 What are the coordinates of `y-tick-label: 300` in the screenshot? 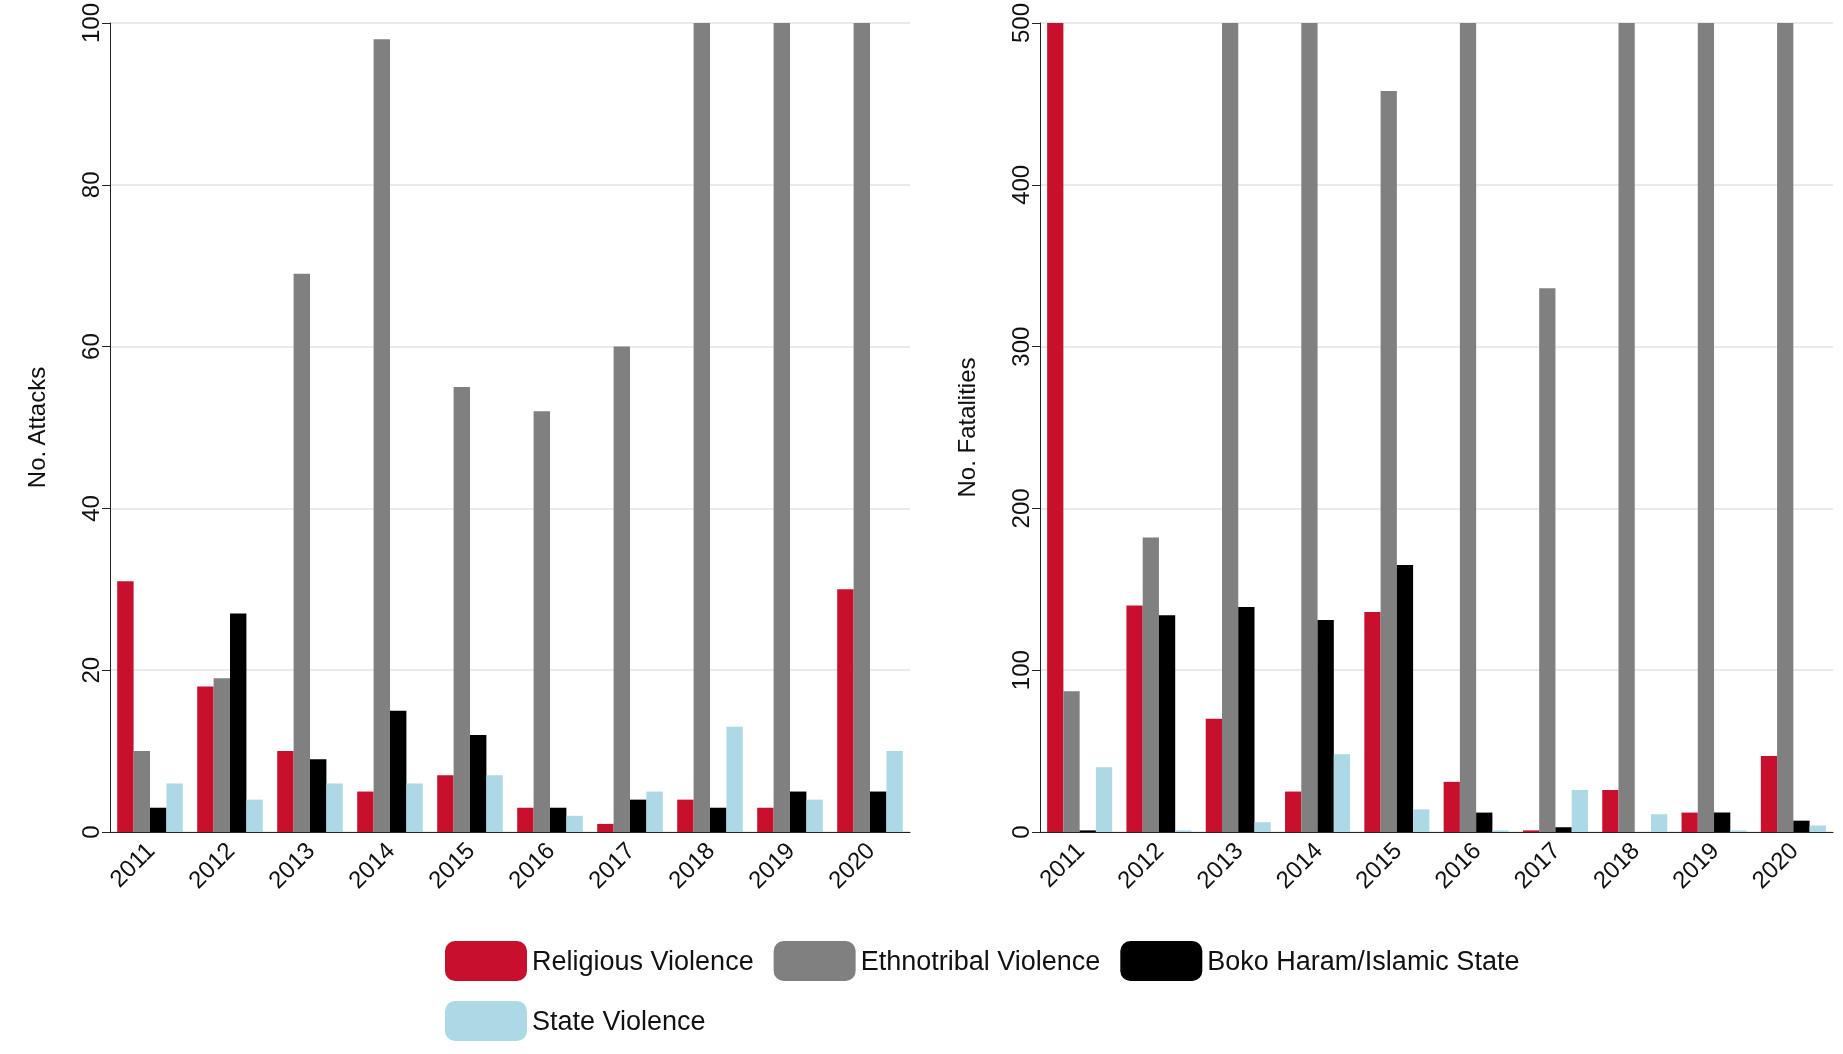 It's located at (1020, 346).